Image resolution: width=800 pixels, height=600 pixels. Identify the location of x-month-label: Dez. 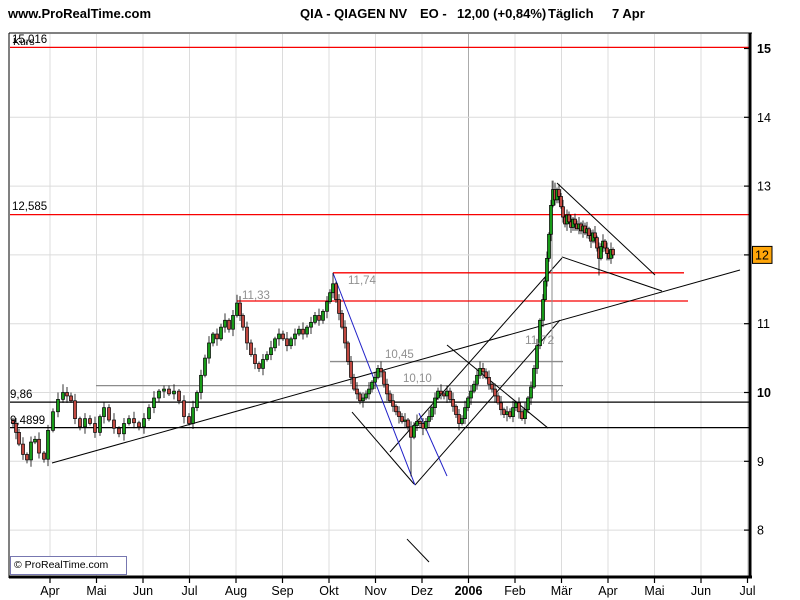
(422, 591).